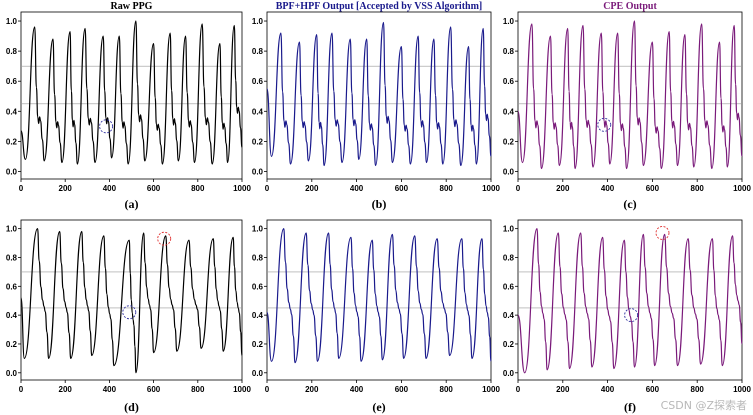 Image resolution: width=753 pixels, height=415 pixels. I want to click on panel-label-c: (c), so click(629, 204).